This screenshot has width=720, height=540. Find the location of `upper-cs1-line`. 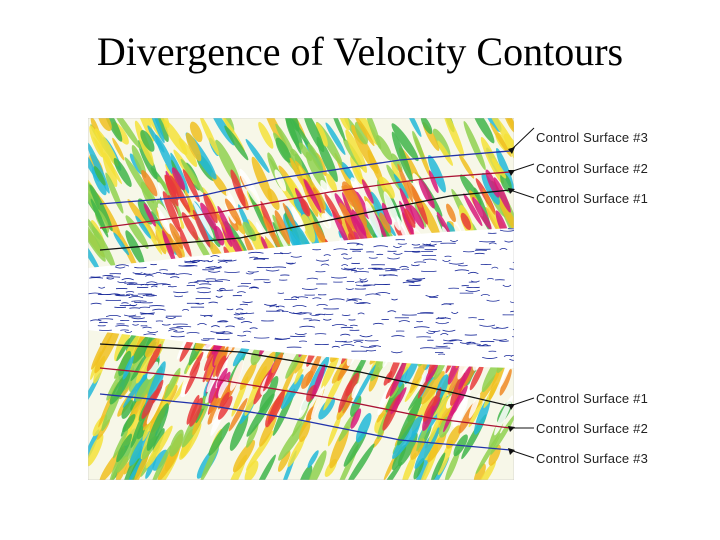

upper-cs1-line is located at coordinates (305, 220).